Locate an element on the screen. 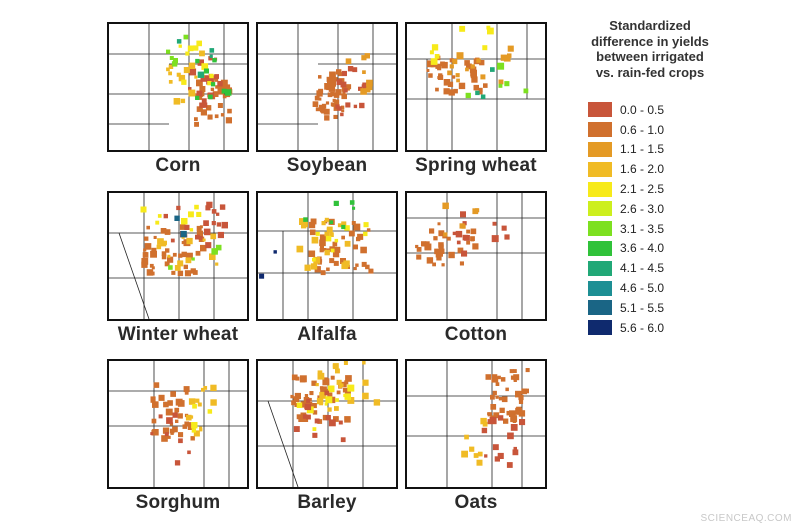 This screenshot has height=530, width=800. legend-item: 3.6 - 4.0 is located at coordinates (664, 249).